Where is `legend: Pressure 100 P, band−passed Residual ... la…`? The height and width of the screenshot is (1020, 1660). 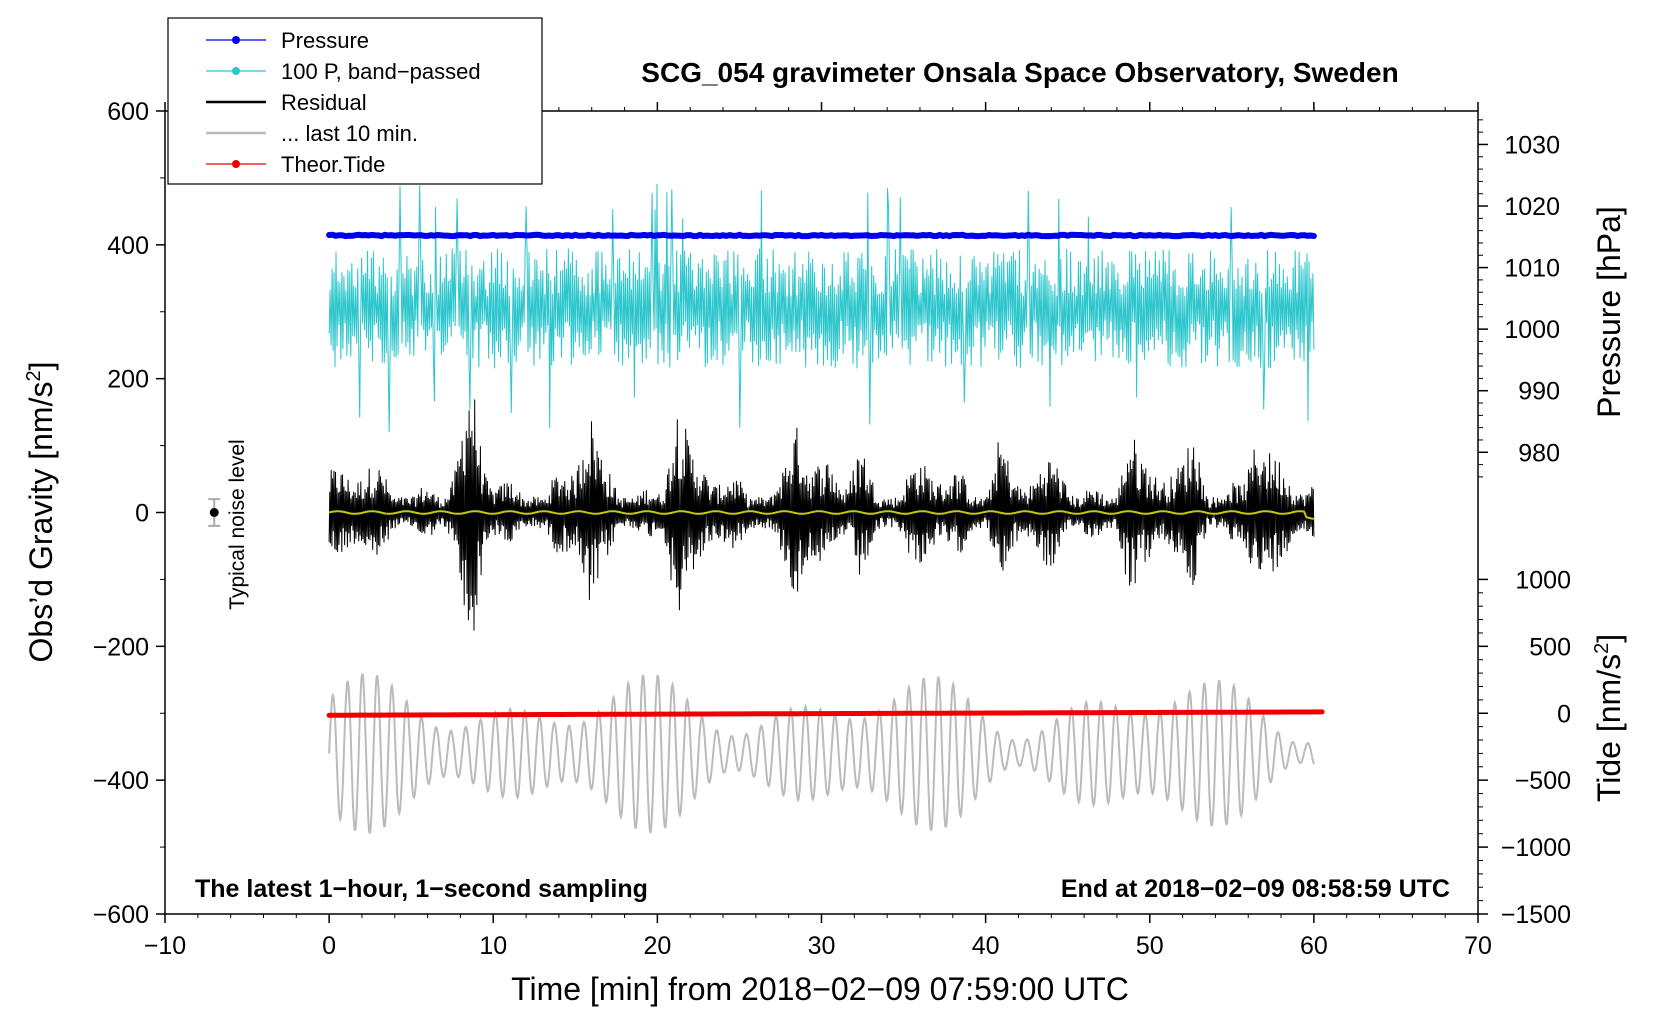 legend: Pressure 100 P, band−passed Residual ... la… is located at coordinates (355, 101).